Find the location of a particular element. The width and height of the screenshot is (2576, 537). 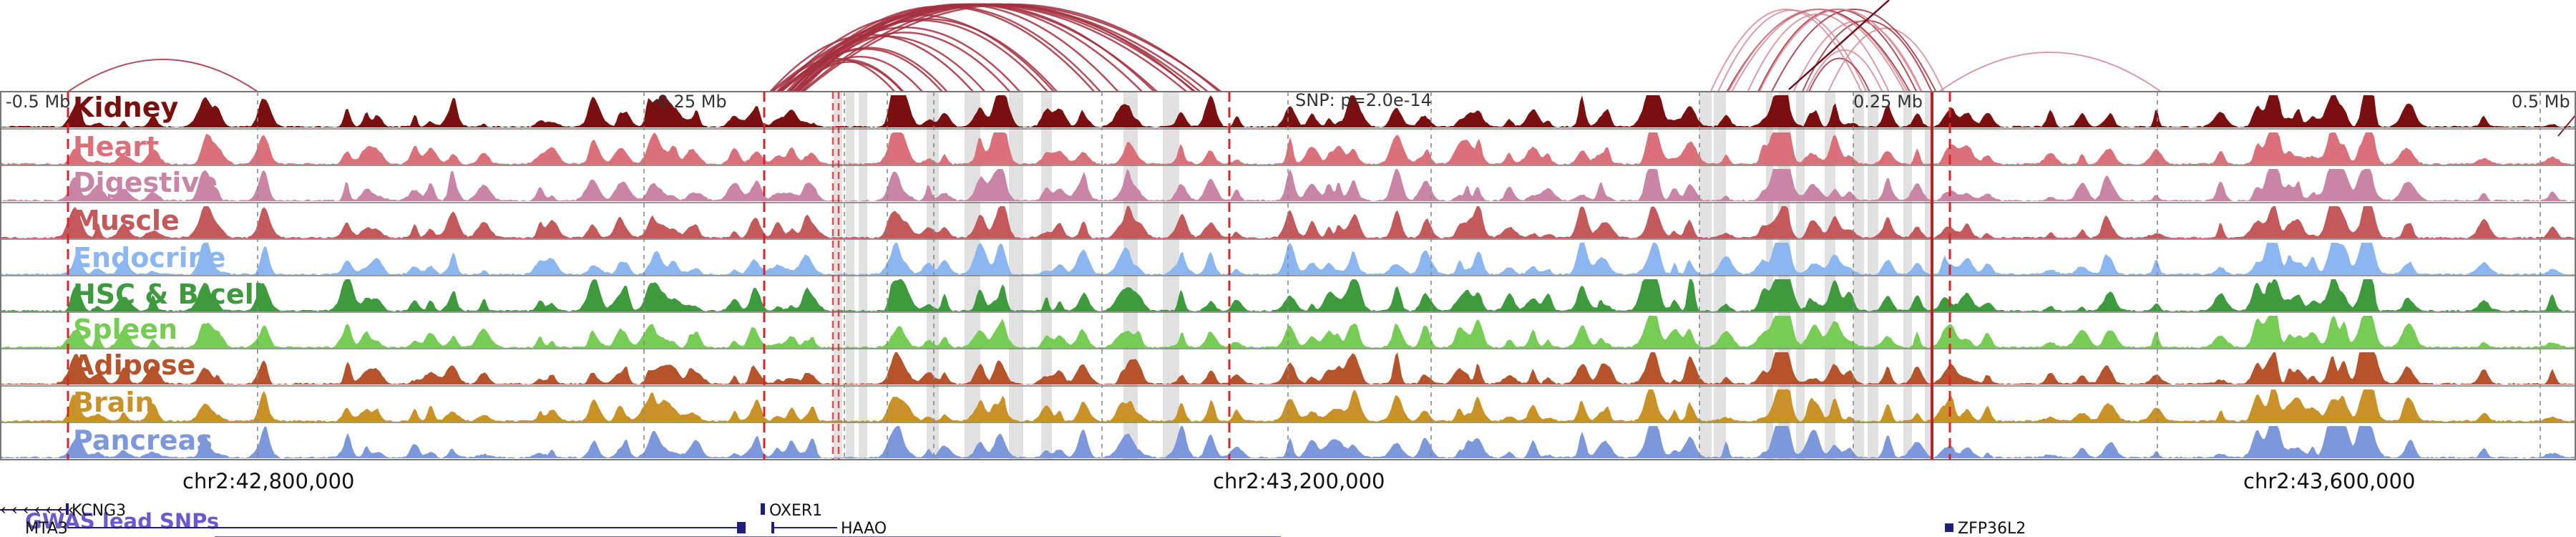

gwas-track-title: GWAS lead SNPs is located at coordinates (122, 521).